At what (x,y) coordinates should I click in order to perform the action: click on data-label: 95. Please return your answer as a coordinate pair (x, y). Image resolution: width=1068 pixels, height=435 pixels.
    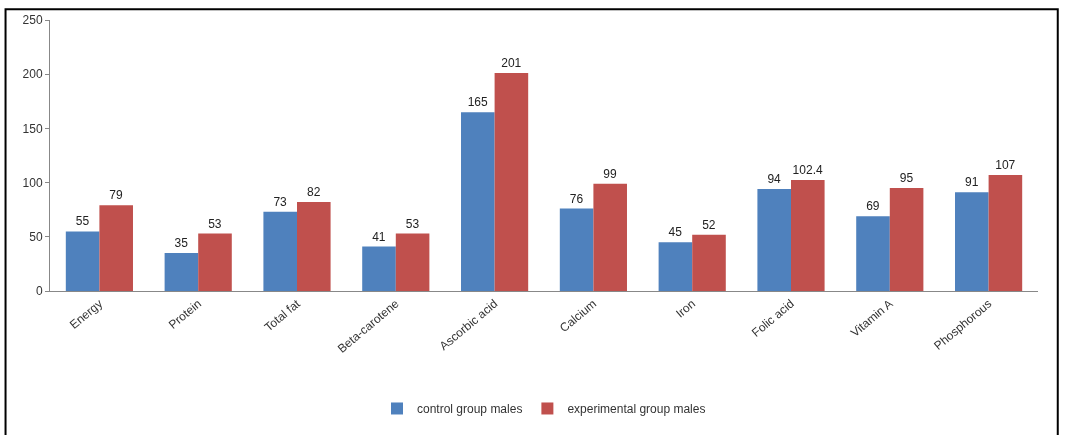
    Looking at the image, I should click on (906, 178).